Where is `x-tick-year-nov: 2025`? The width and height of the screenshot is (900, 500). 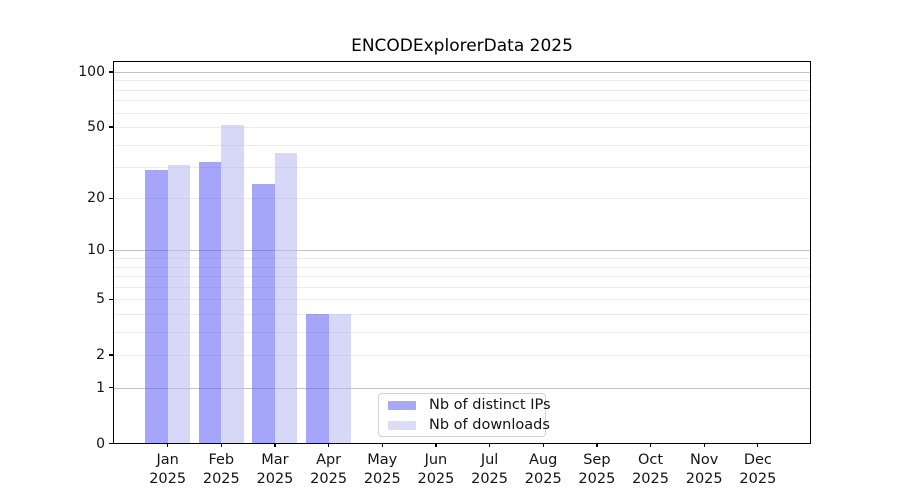
x-tick-year-nov: 2025 is located at coordinates (704, 478).